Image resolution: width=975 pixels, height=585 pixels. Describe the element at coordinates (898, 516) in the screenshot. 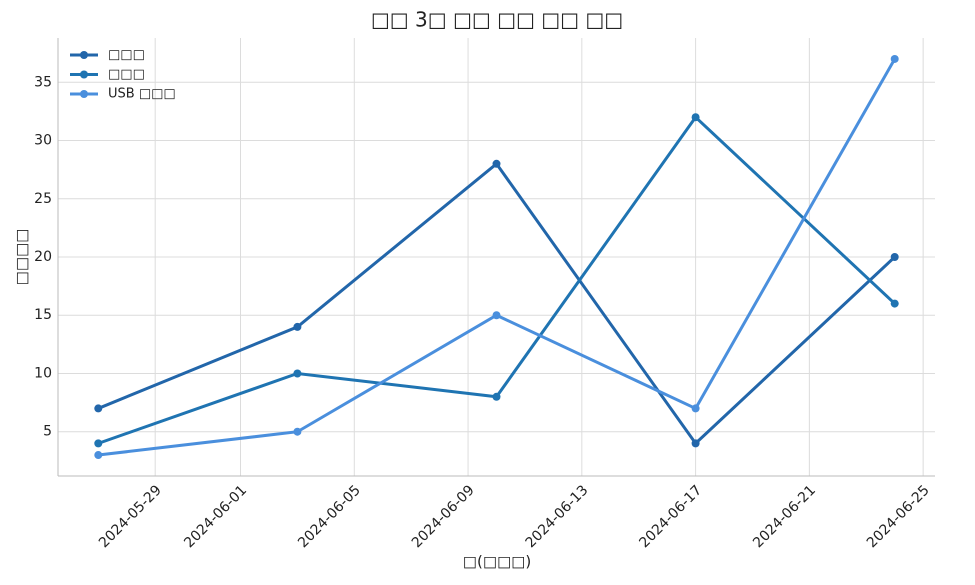

I see `x-tick-label: 2024-06-25` at that location.